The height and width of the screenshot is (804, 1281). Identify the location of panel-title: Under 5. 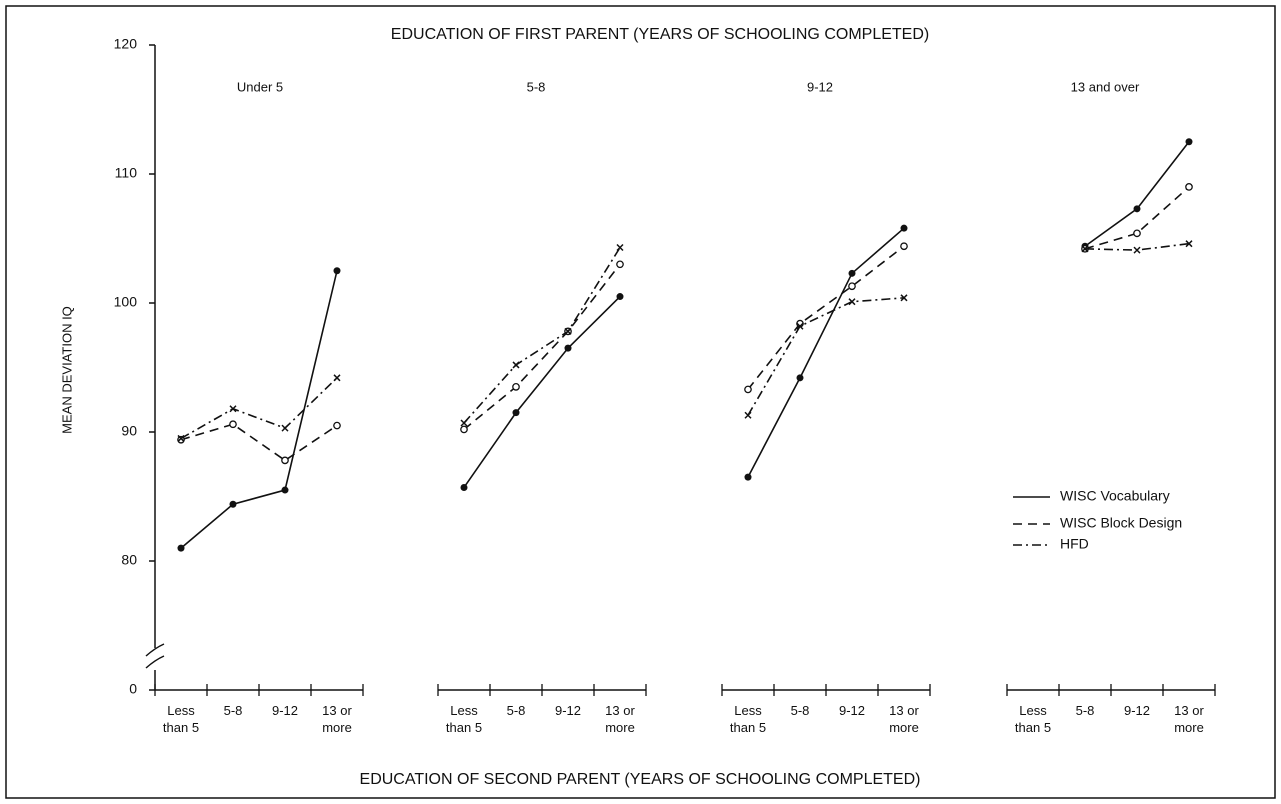
(260, 86).